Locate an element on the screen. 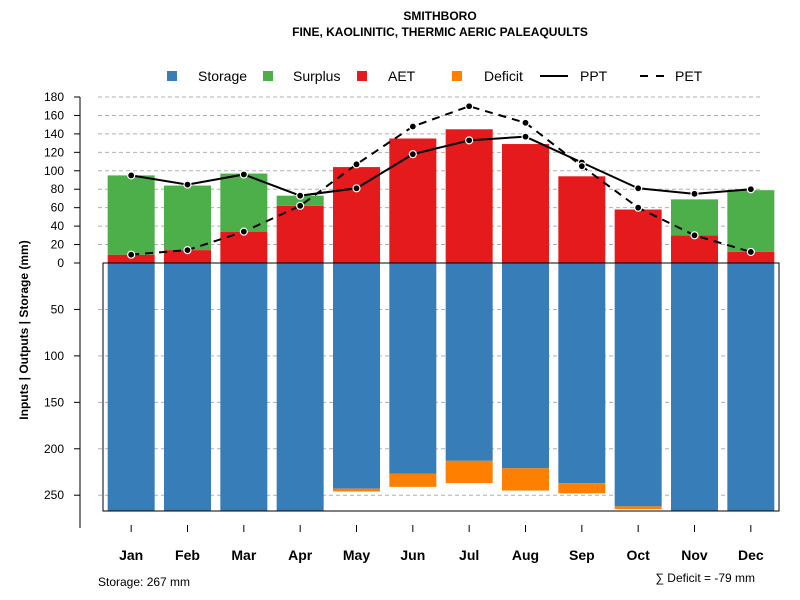  legend-storage-label: Storage is located at coordinates (222, 76).